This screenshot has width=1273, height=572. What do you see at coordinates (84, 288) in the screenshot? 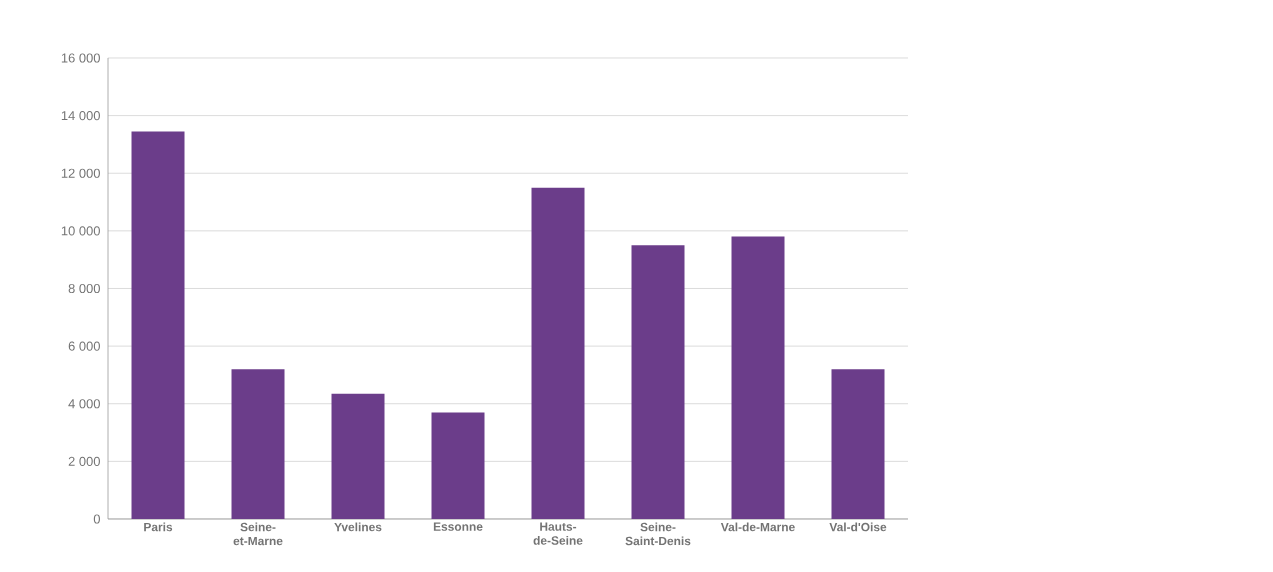
I see `y-tick-label: 8 000` at bounding box center [84, 288].